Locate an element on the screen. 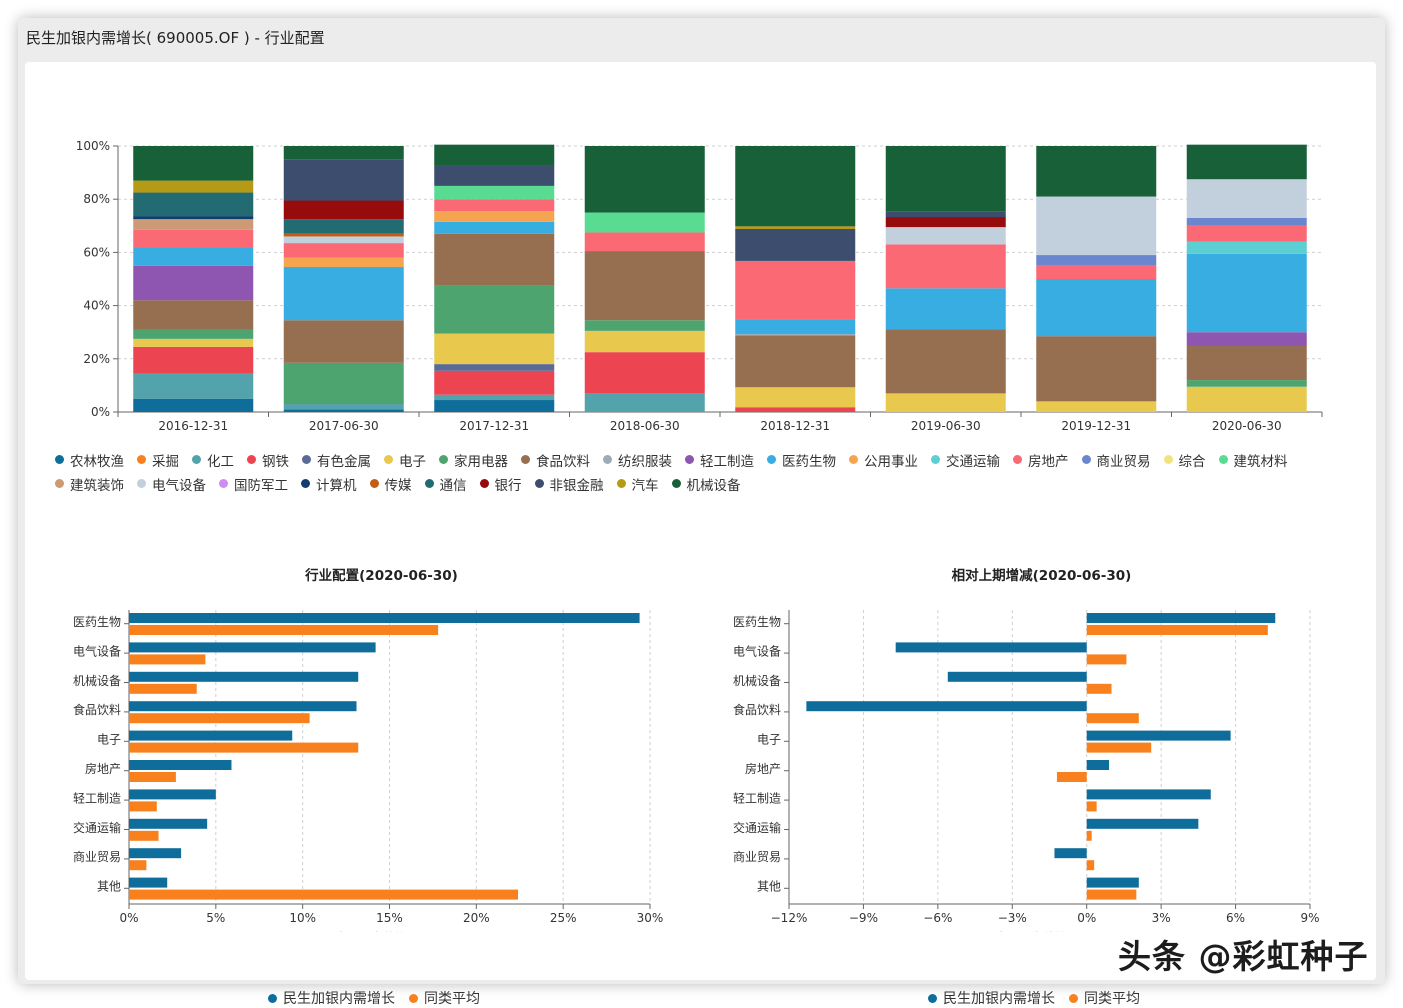 The width and height of the screenshot is (1403, 1008). legend-item-房地产: 房地产 is located at coordinates (1041, 460).